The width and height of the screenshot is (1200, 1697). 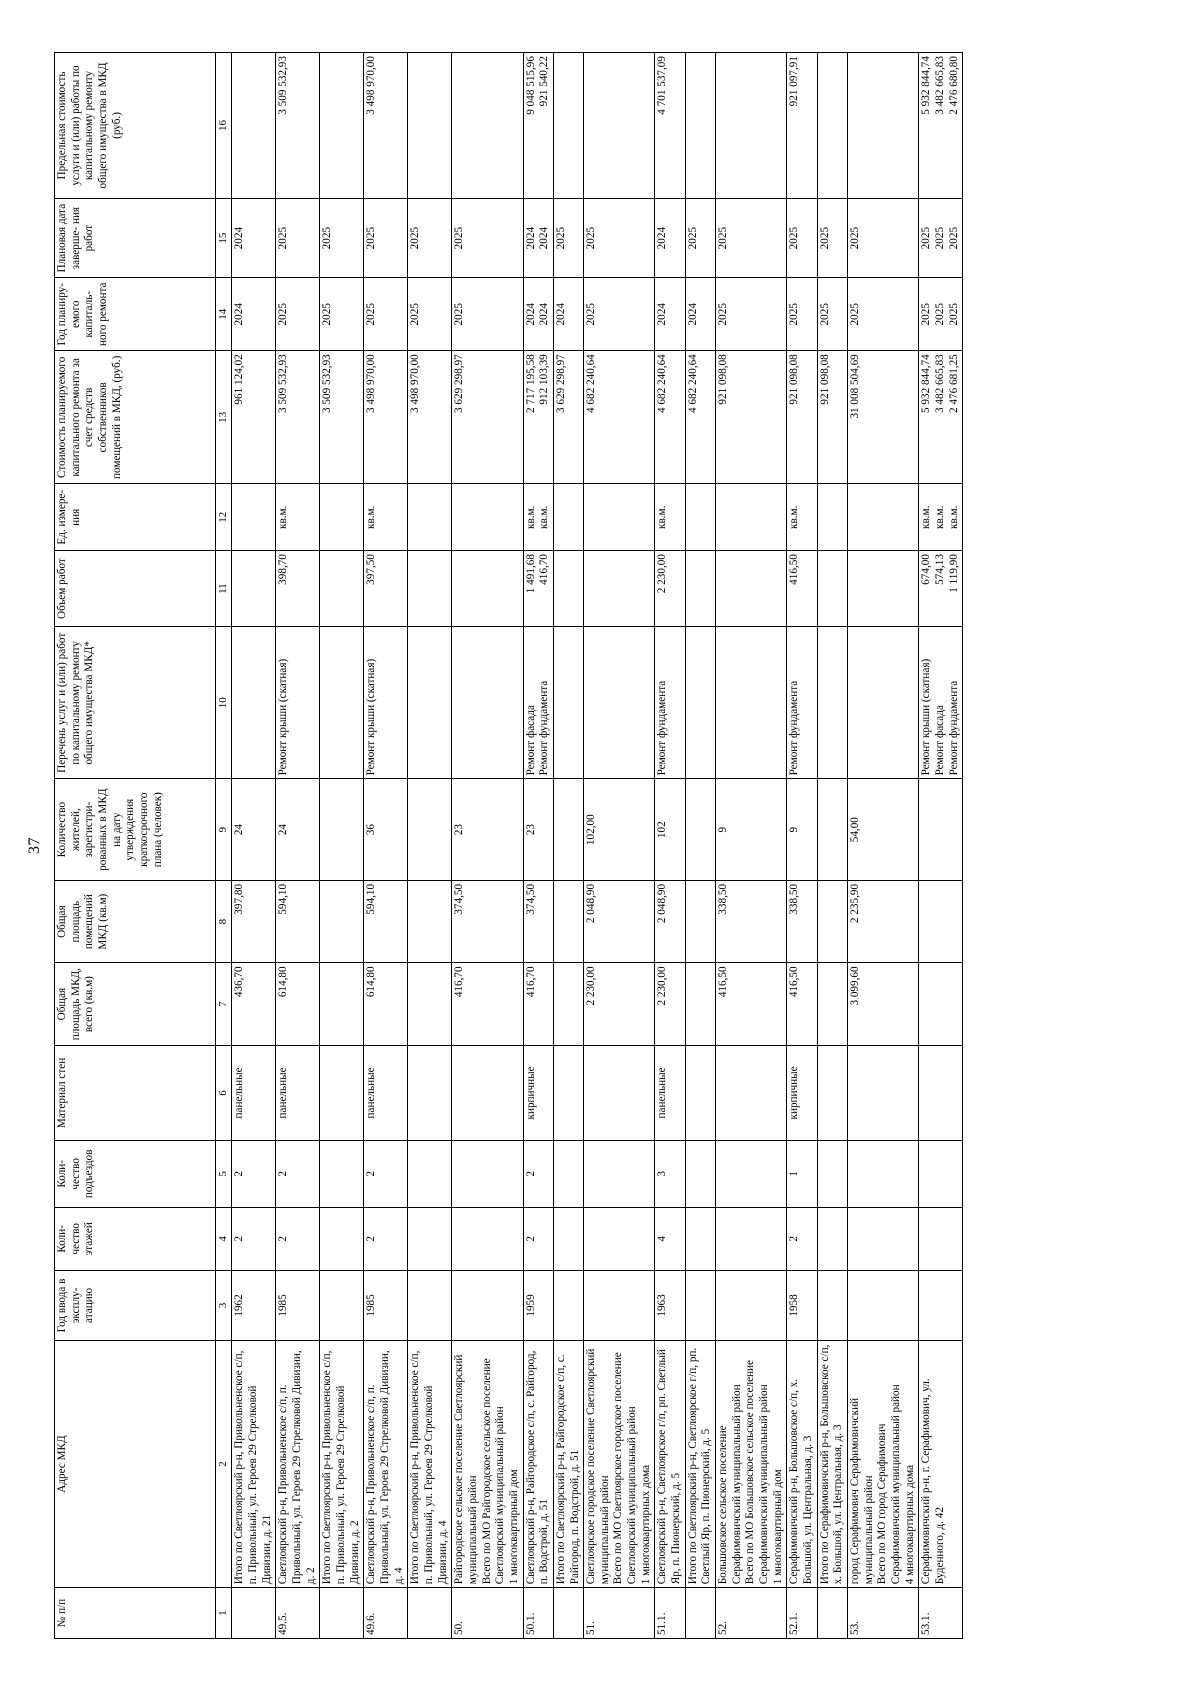 What do you see at coordinates (135, 517) in the screenshot?
I see `header-cell-unit: Ед. измере- ния` at bounding box center [135, 517].